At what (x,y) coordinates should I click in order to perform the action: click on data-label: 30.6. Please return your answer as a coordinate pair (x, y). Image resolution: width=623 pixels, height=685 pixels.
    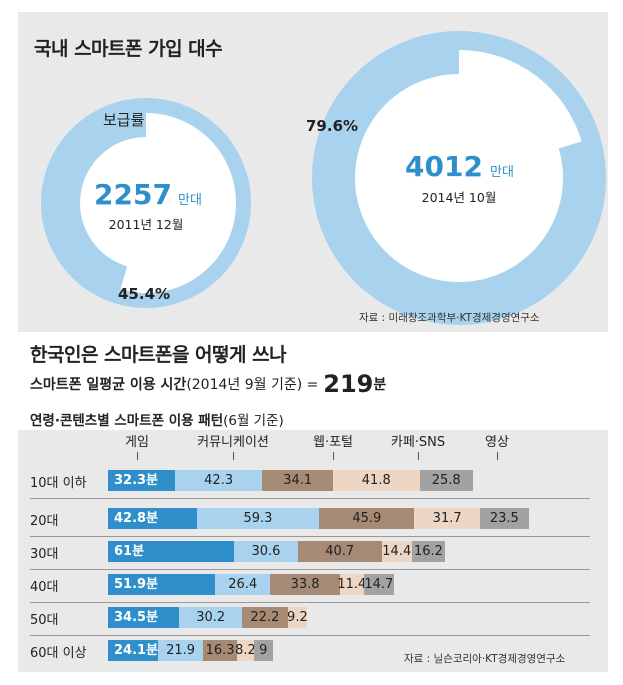
    Looking at the image, I should click on (266, 551).